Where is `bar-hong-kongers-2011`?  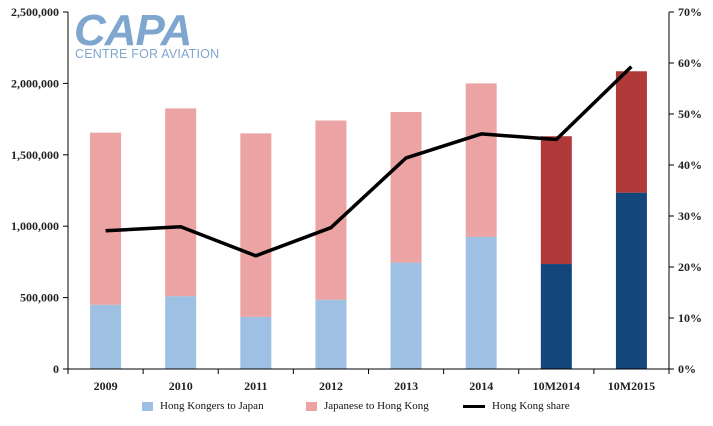
bar-hong-kongers-2011 is located at coordinates (256, 342).